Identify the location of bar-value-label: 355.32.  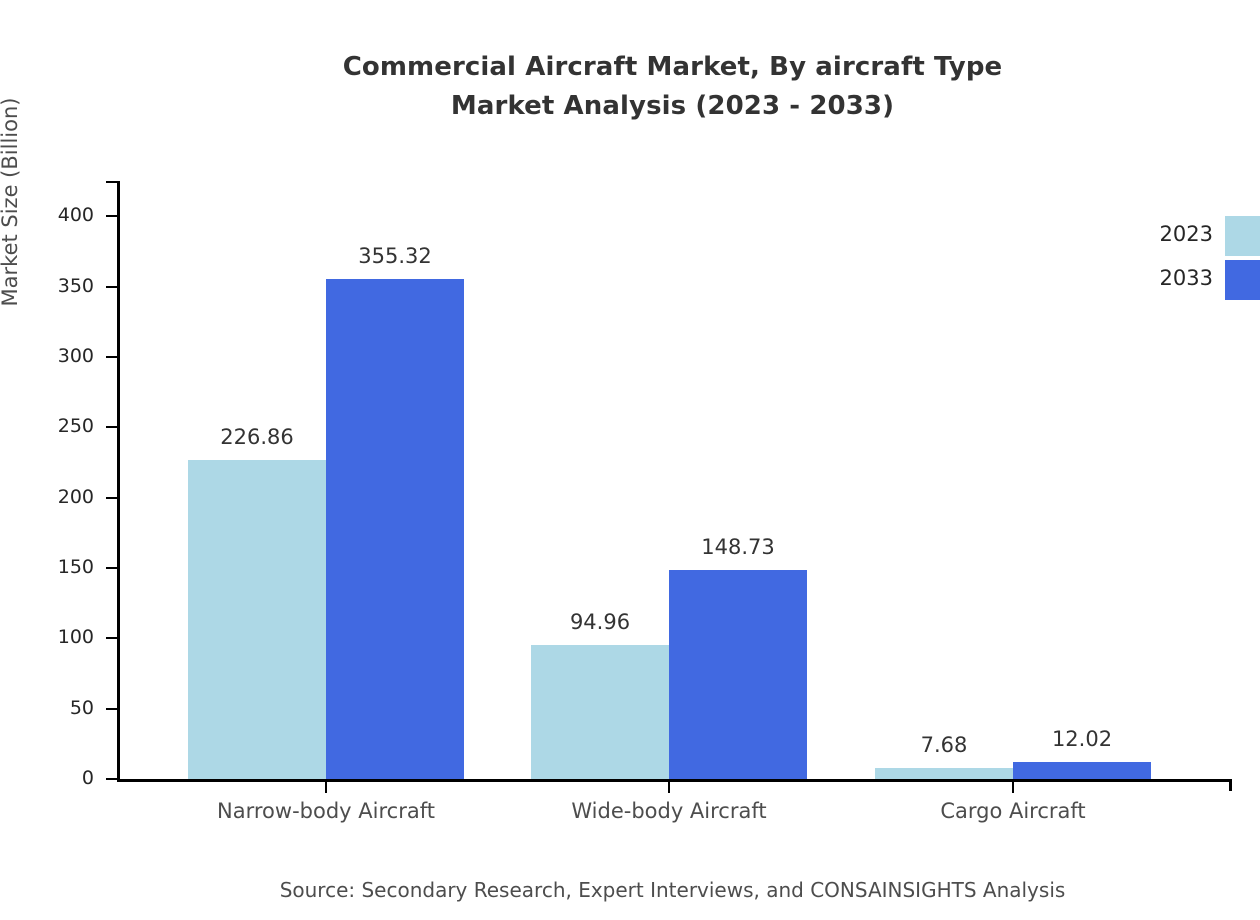
(395, 256).